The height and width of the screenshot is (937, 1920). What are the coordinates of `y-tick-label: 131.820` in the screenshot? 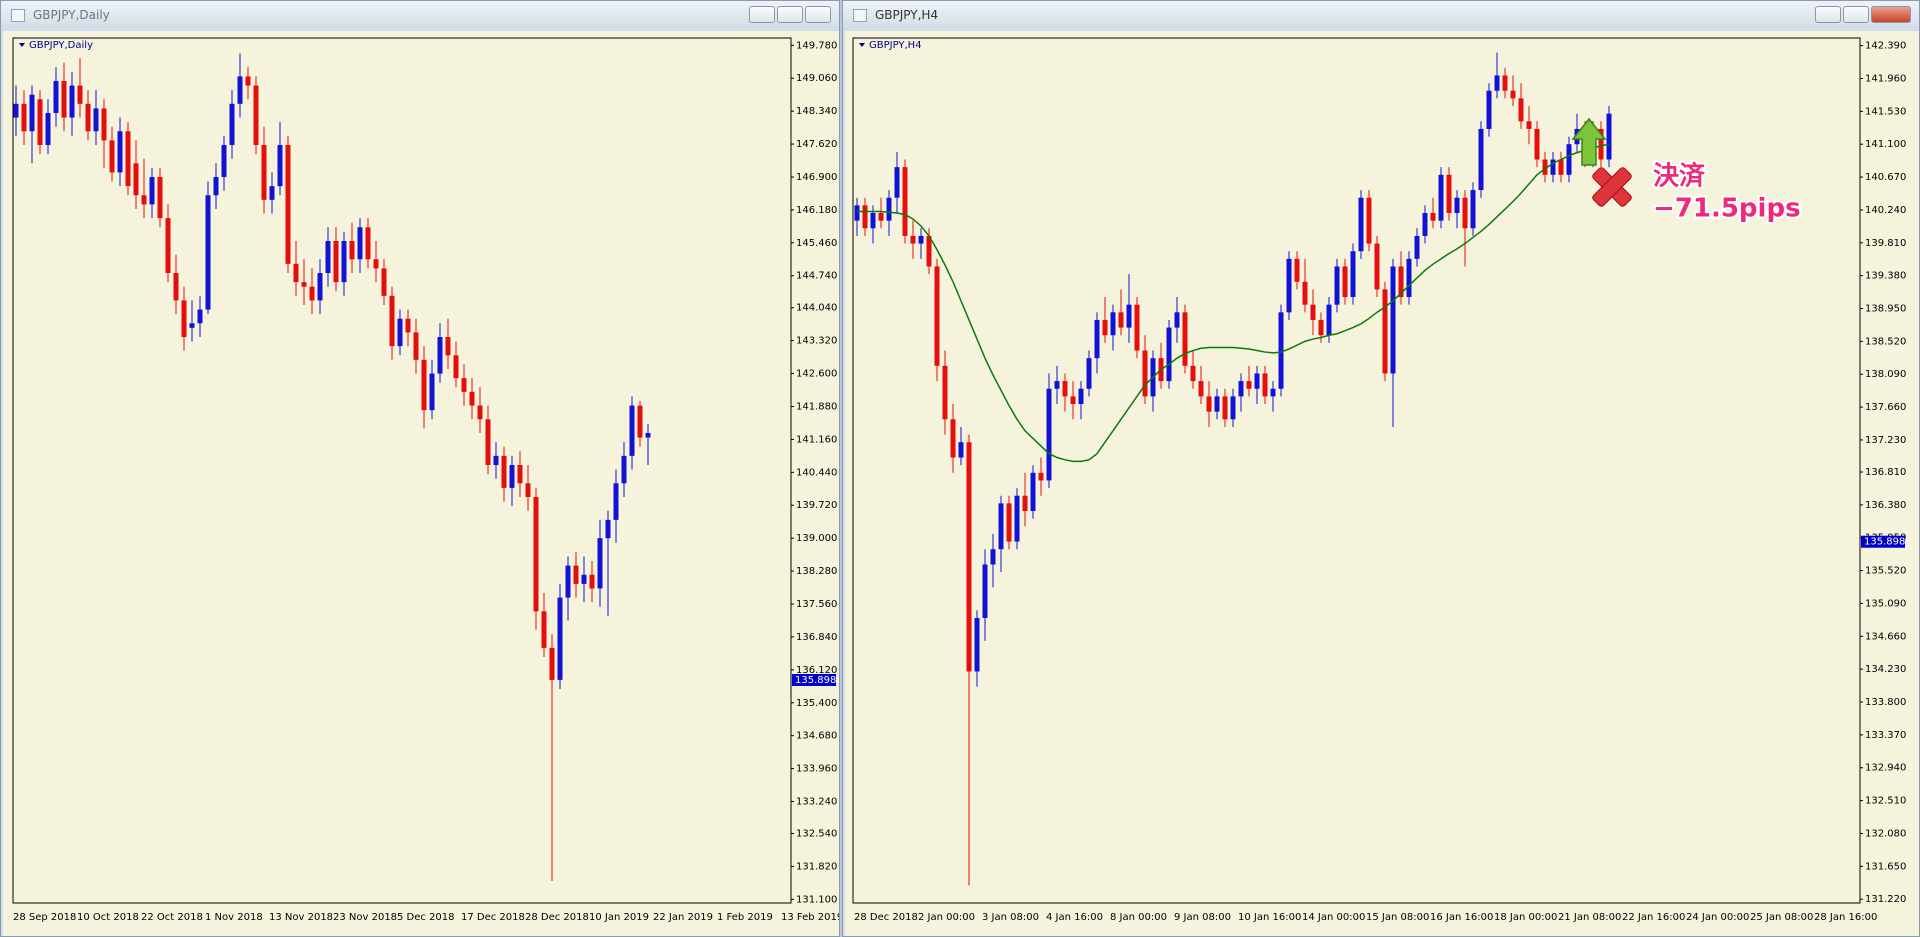 It's located at (816, 866).